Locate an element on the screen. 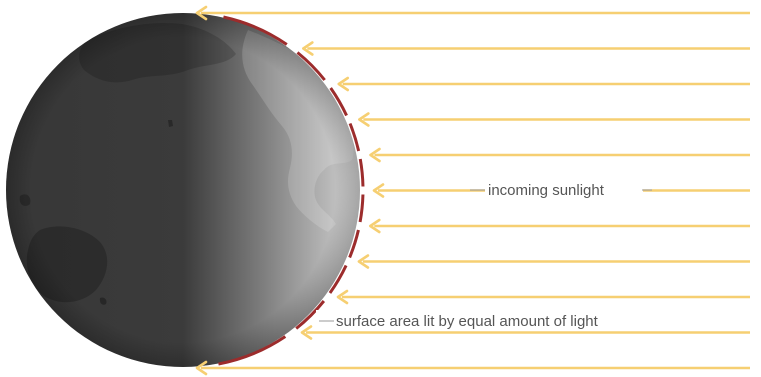 The image size is (761, 377). incoming-sunlight-label-bg is located at coordinates (564, 190).